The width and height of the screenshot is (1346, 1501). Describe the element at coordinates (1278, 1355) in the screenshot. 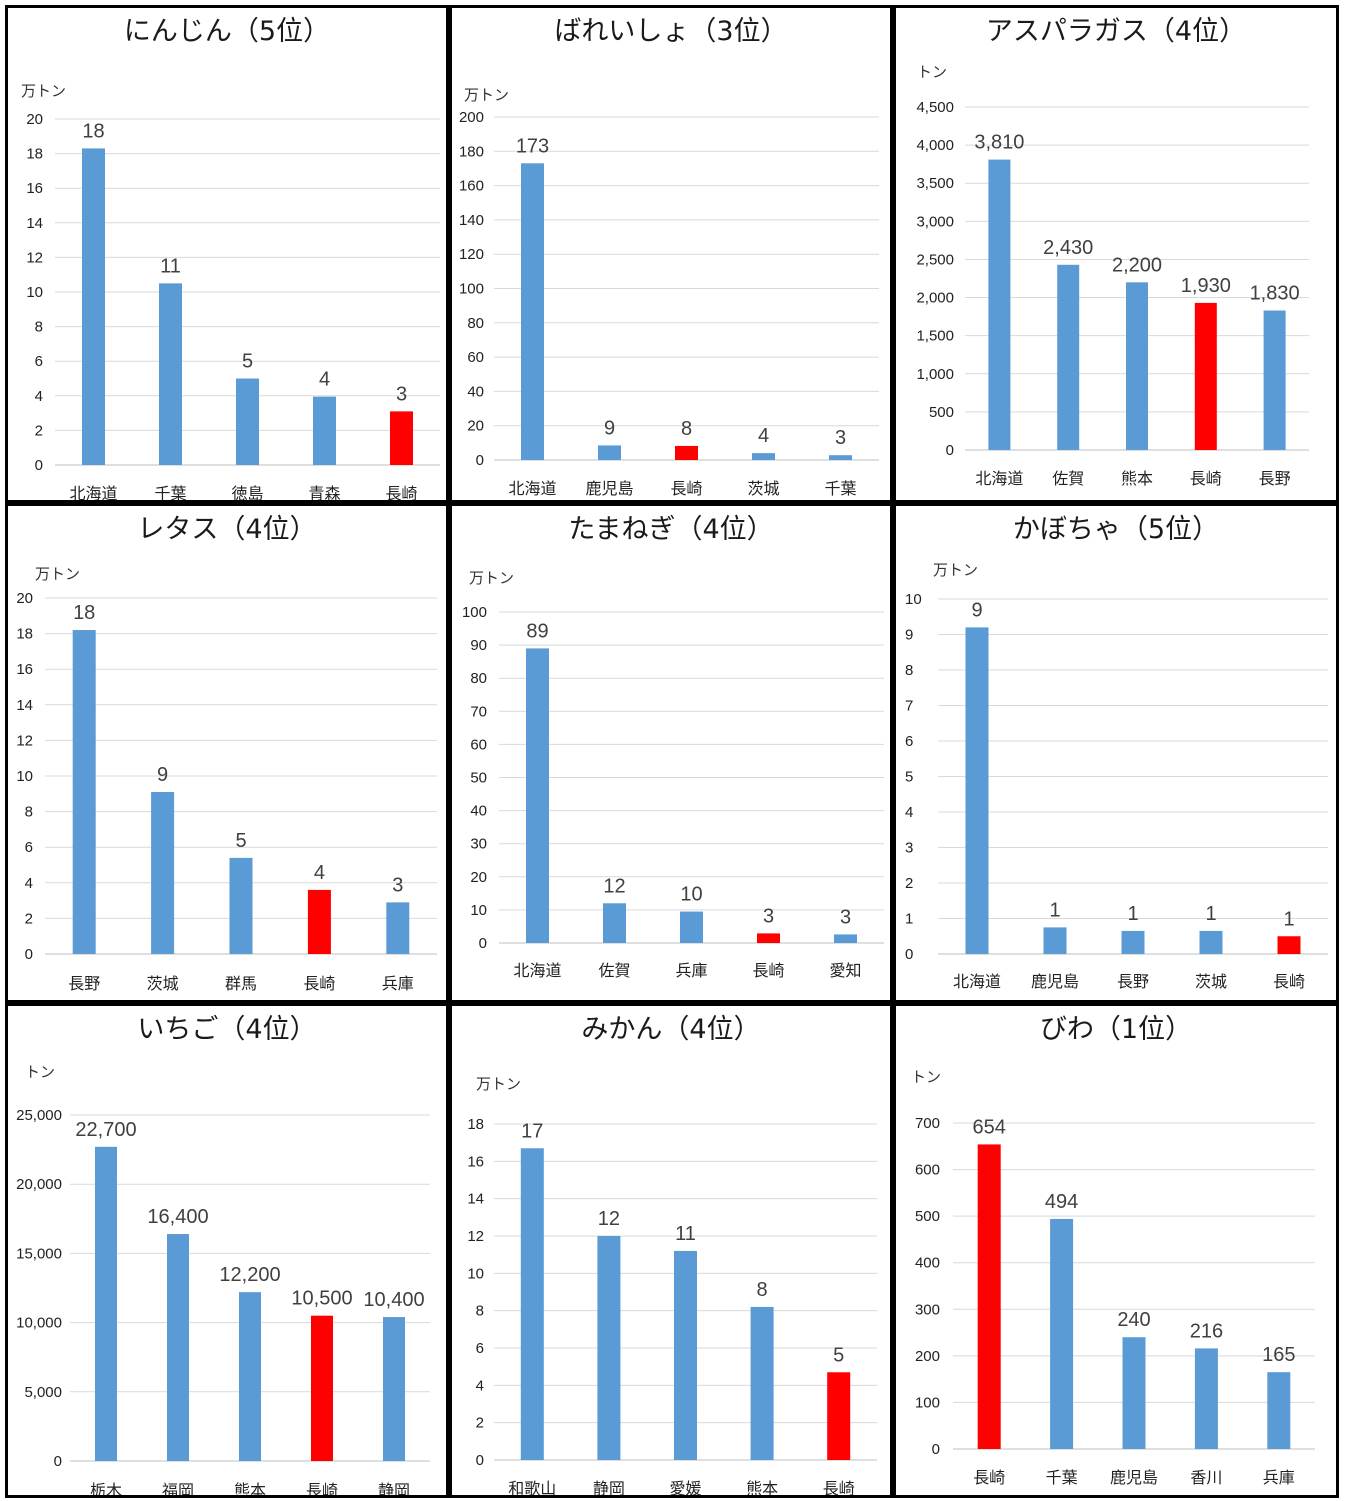

I see `data-label: 165` at that location.